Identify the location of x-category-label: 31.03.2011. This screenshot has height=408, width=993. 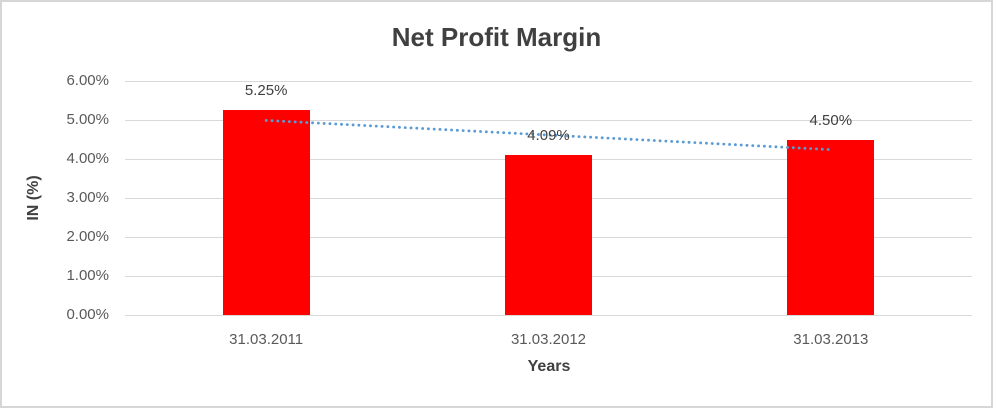
(266, 339).